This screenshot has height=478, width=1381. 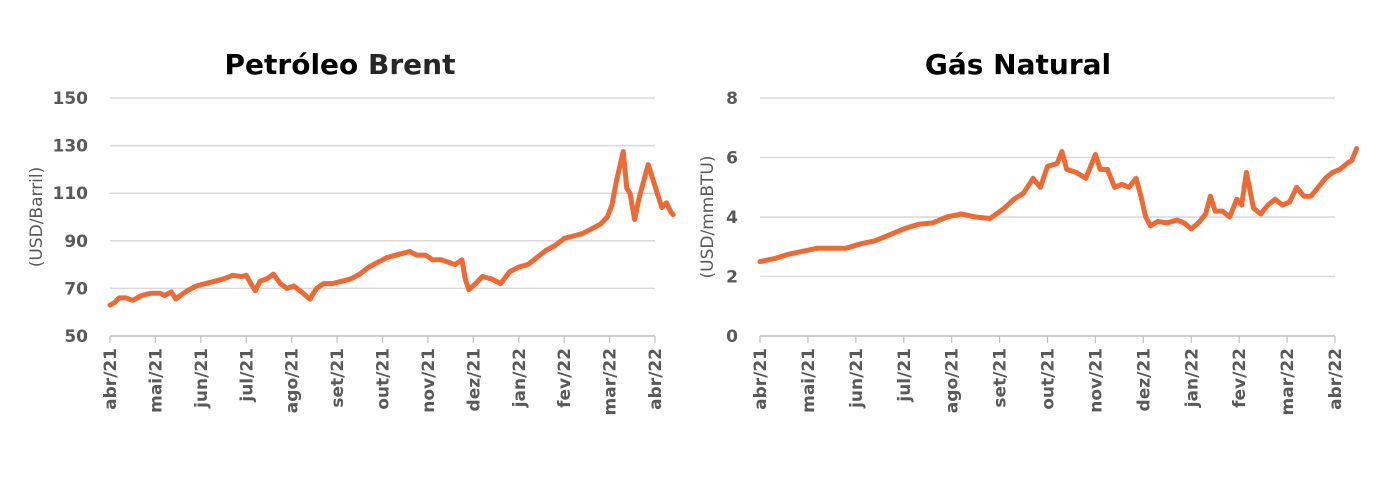 I want to click on brent-y-tick-label: 90, so click(x=76, y=242).